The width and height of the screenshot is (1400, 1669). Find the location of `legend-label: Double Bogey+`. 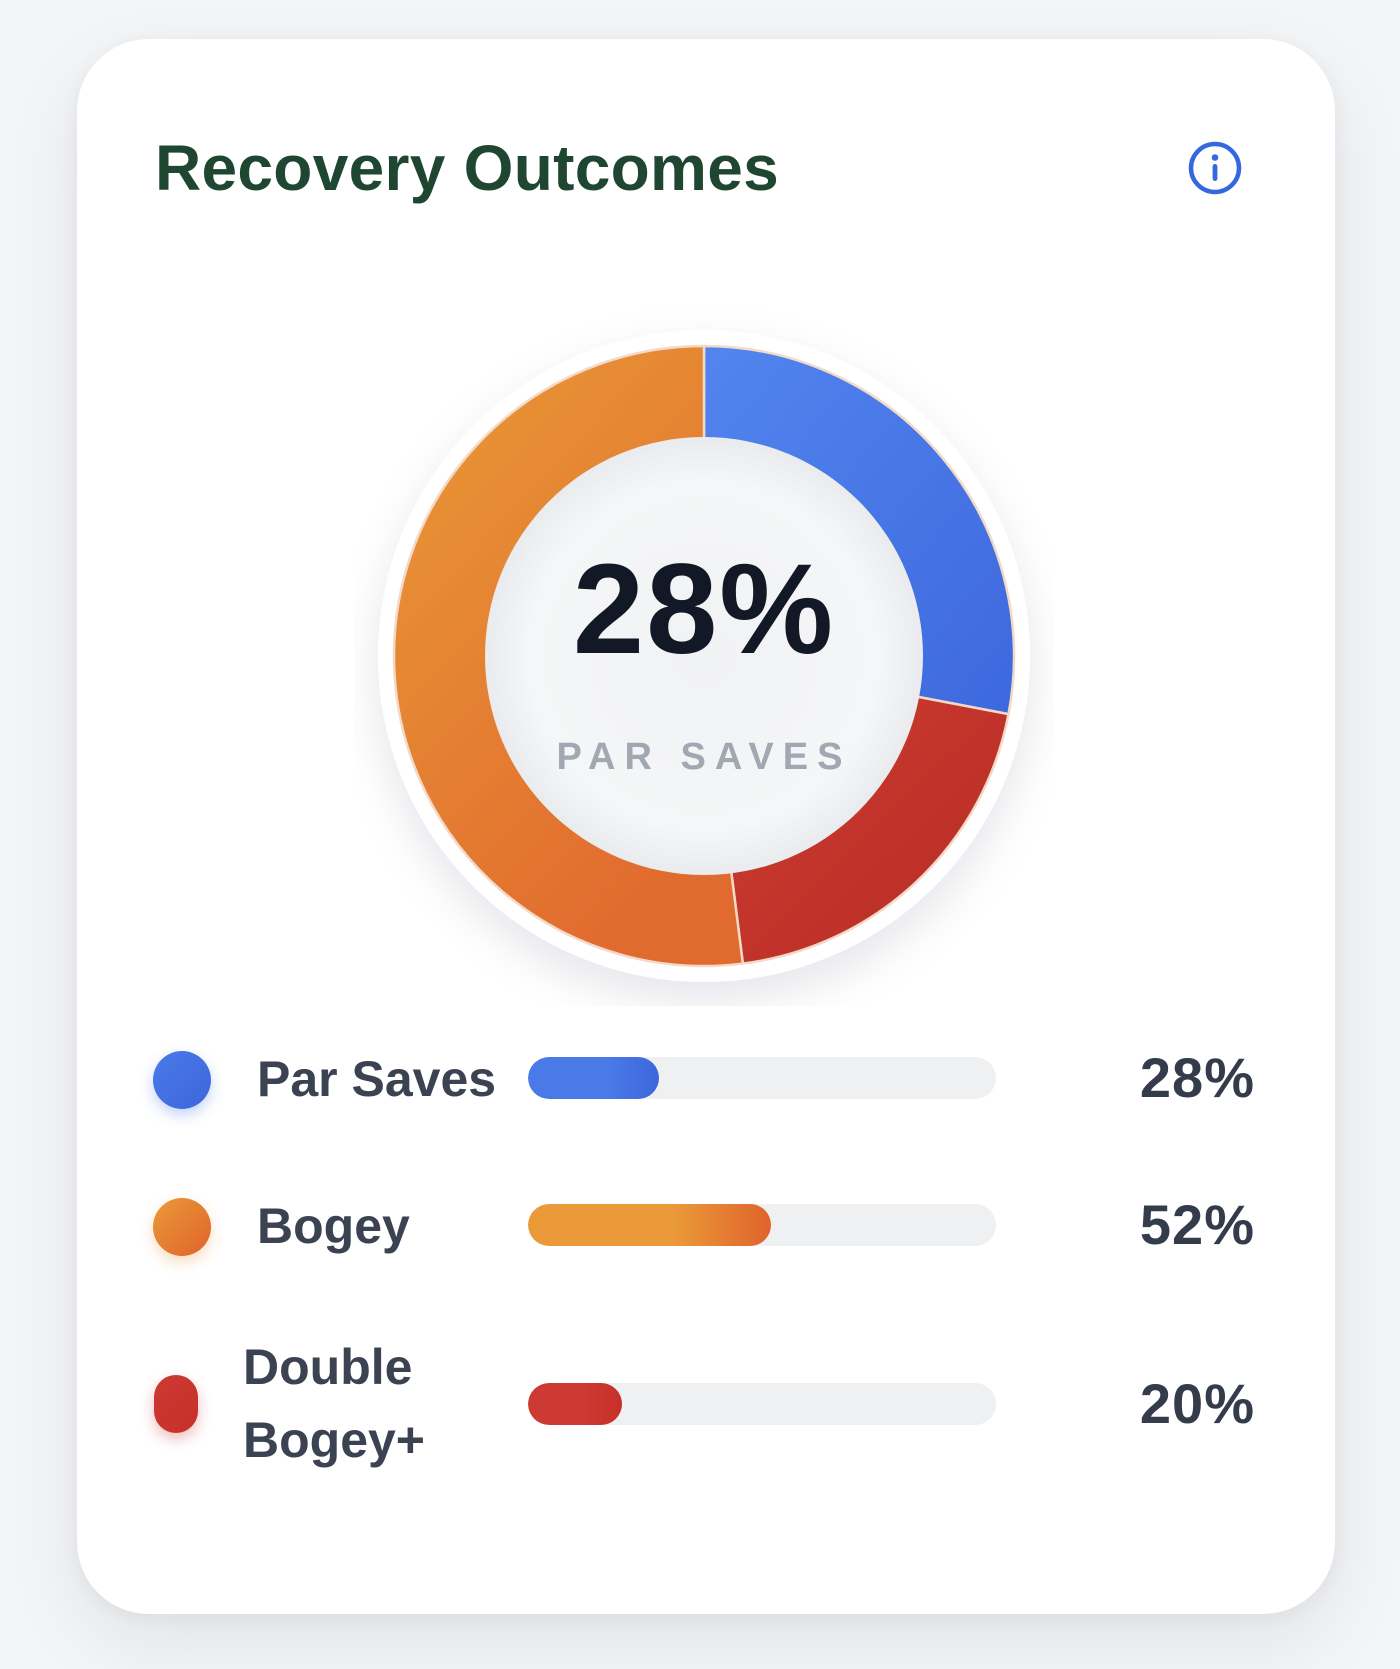

legend-label: Double Bogey+ is located at coordinates (334, 1403).